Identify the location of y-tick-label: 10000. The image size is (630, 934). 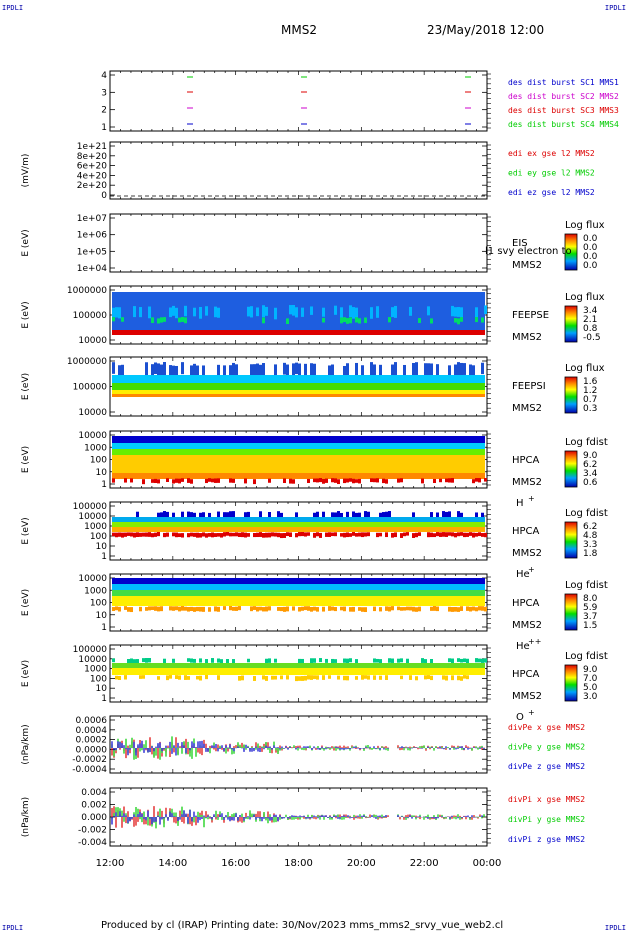
(92, 413).